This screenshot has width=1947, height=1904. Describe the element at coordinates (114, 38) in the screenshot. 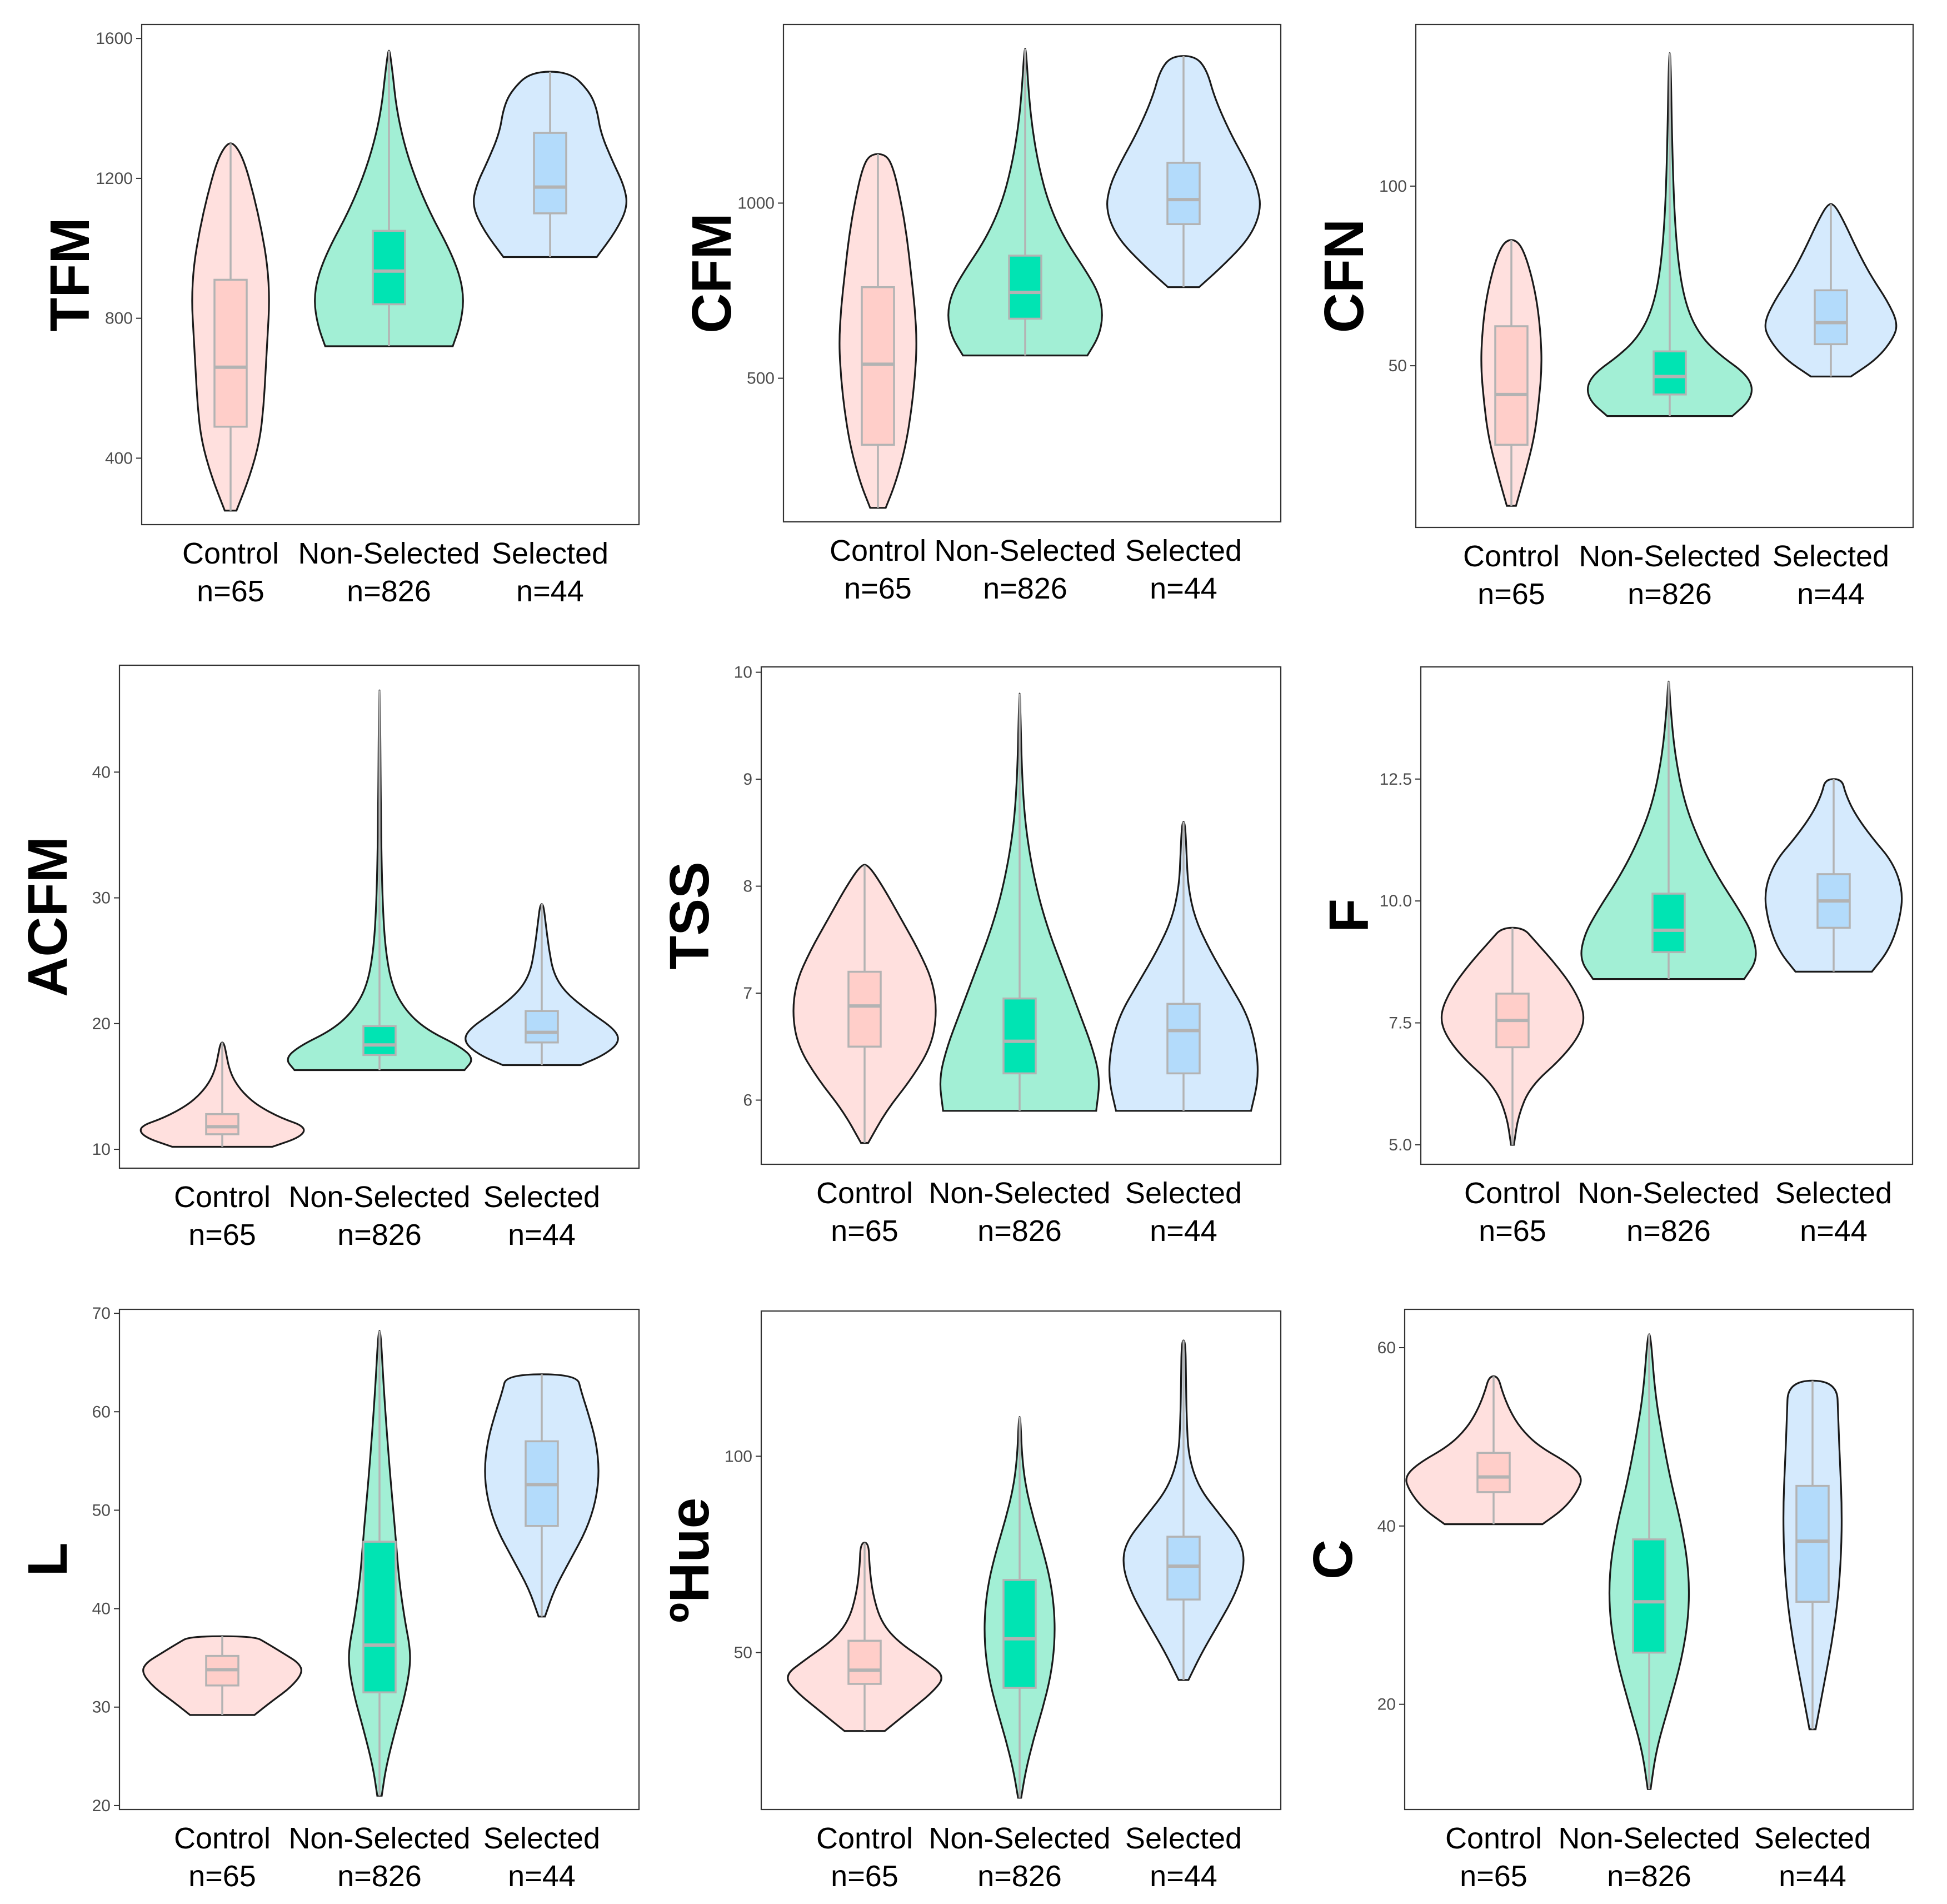

I see `y-tick-label: 1600` at that location.